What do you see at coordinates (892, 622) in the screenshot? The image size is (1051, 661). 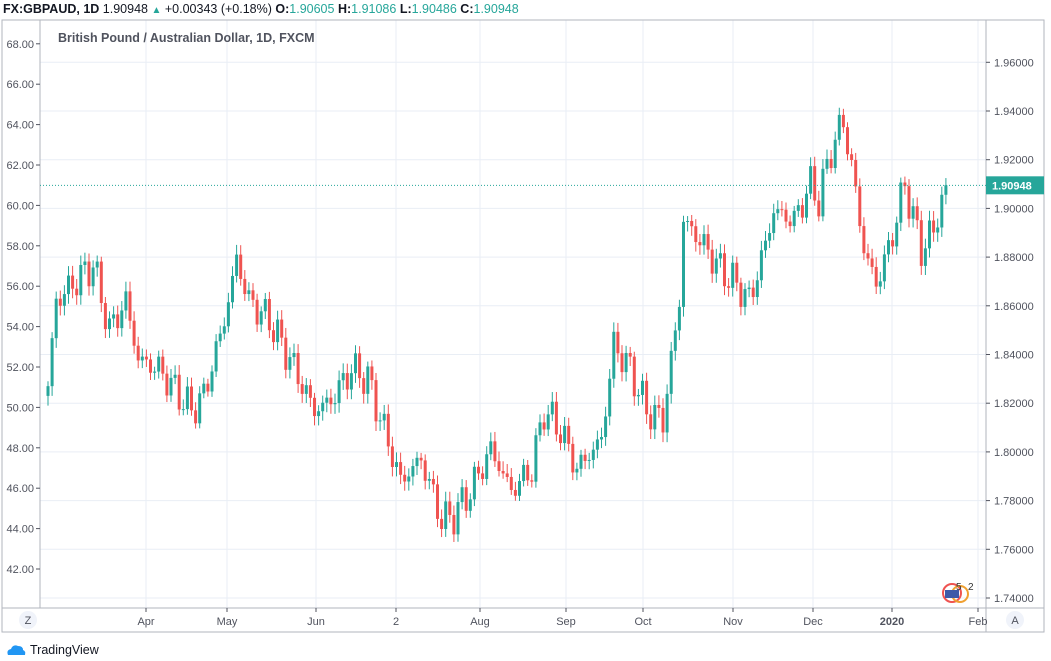 I see `x-axis-label: 2020` at bounding box center [892, 622].